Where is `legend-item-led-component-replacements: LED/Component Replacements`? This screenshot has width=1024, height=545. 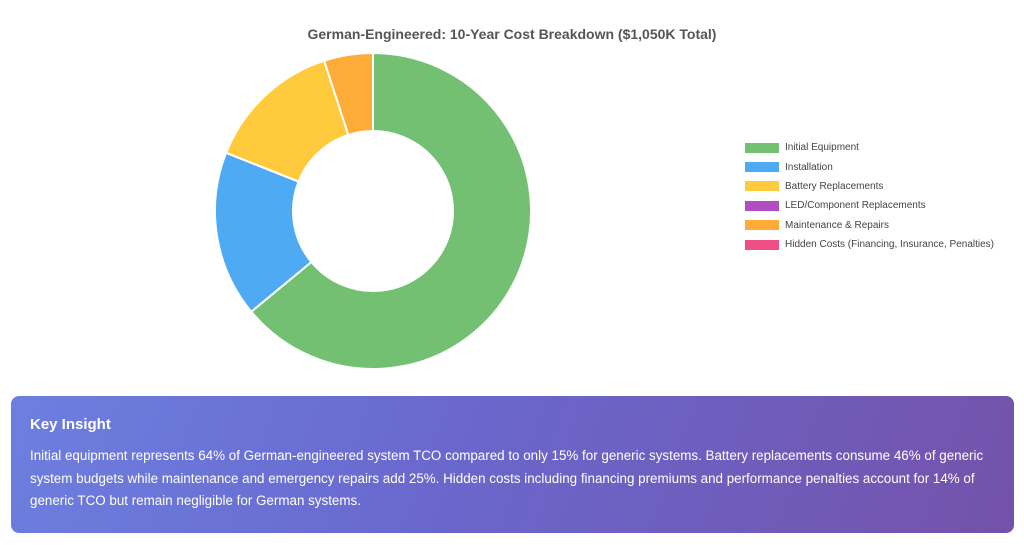 legend-item-led-component-replacements: LED/Component Replacements is located at coordinates (869, 205).